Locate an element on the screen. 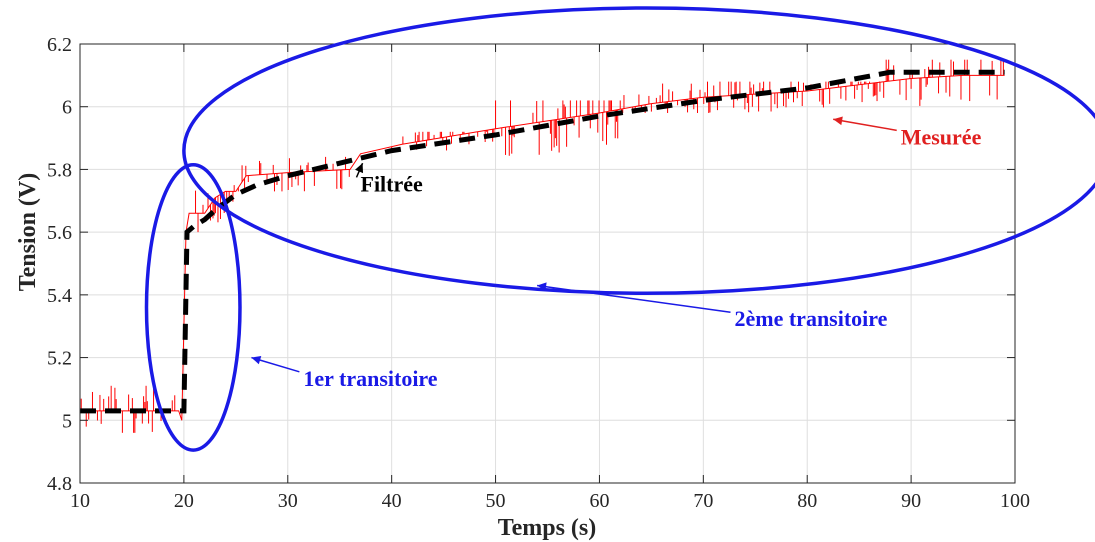 Image resolution: width=1095 pixels, height=542 pixels. annotation-label: 1er transitoire is located at coordinates (370, 378).